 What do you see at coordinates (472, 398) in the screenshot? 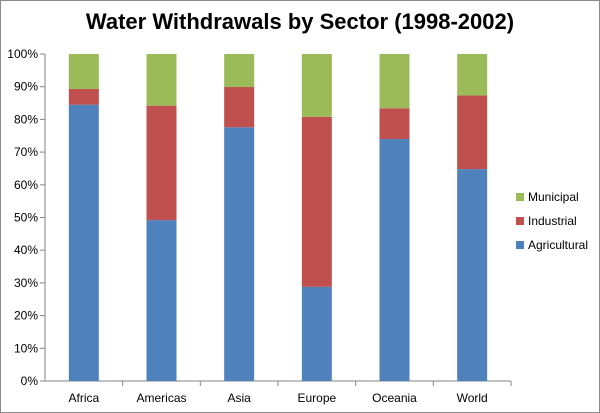
I see `x-tick-label: World` at bounding box center [472, 398].